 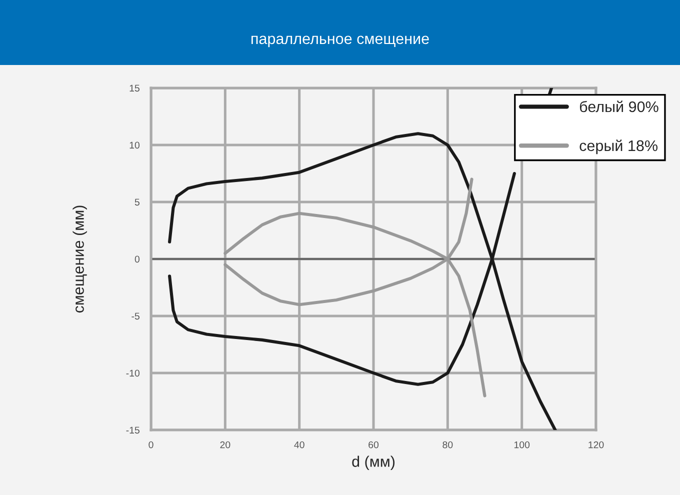 I want to click on y-axis-title: смещение (мм), so click(x=79, y=259).